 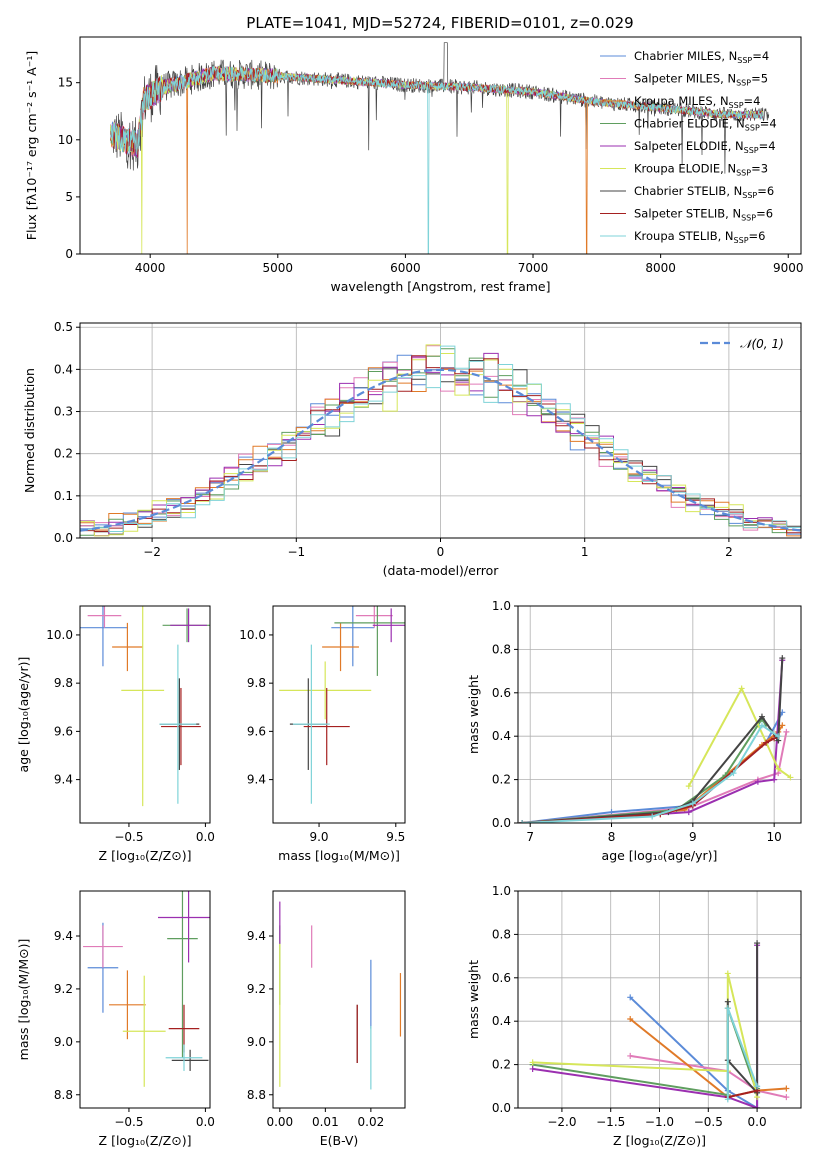 I want to click on residuals-plot-area, so click(x=440, y=440).